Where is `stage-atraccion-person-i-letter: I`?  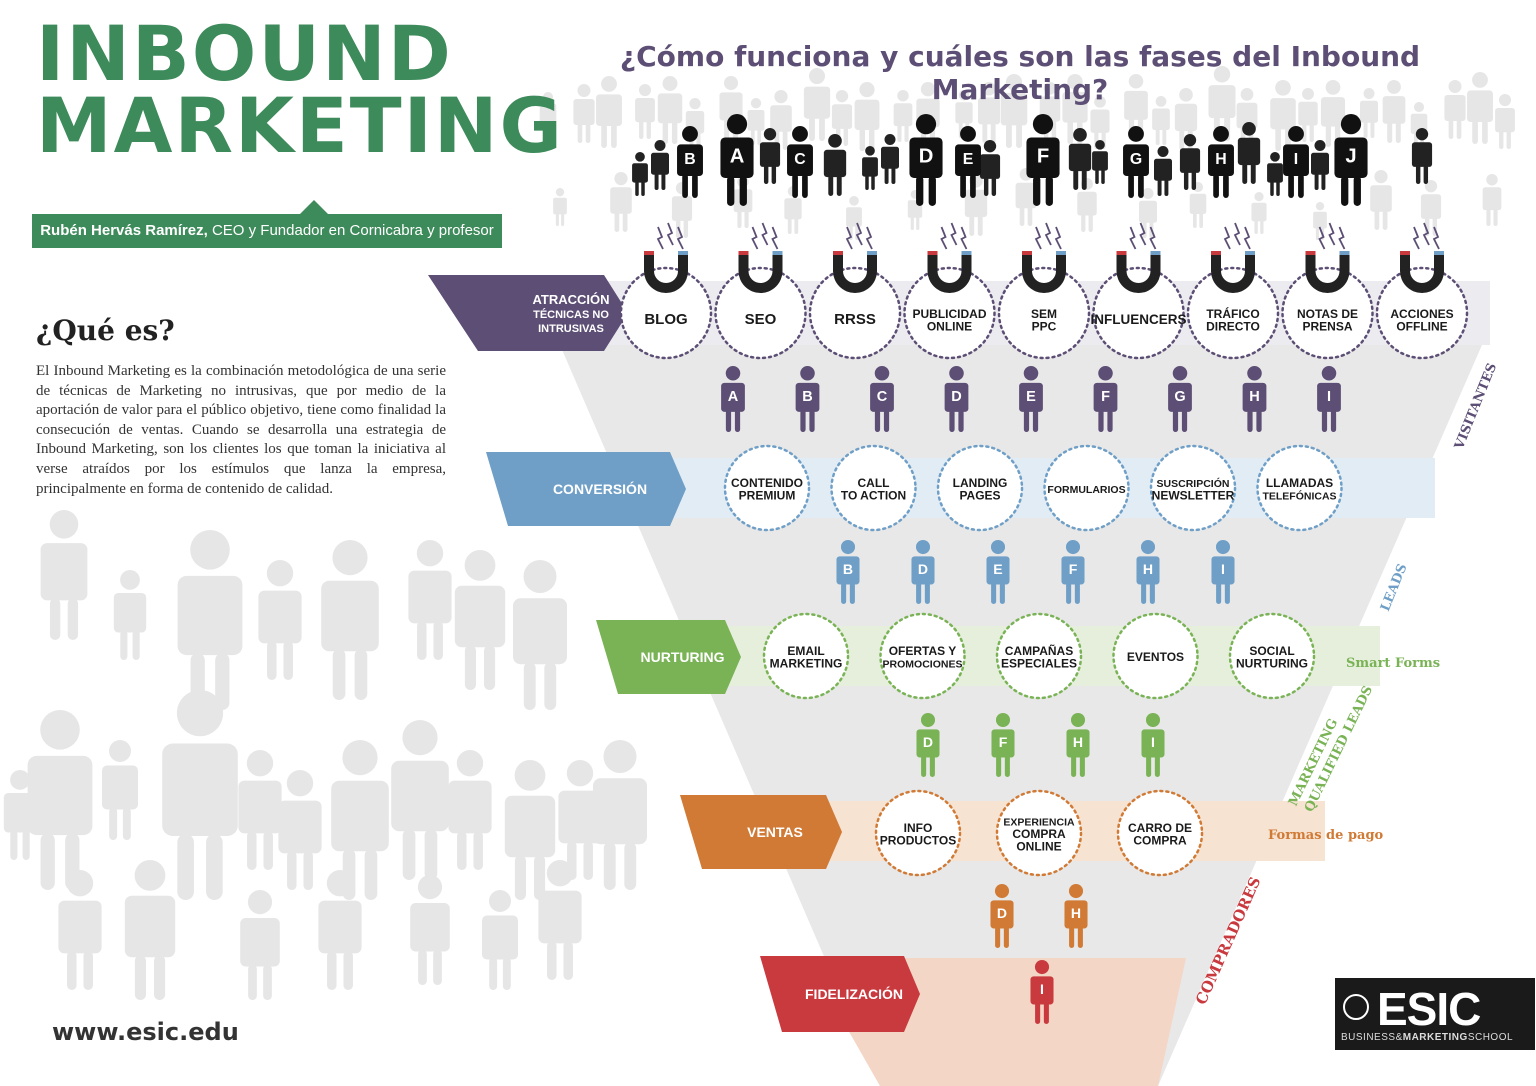
stage-atraccion-person-i-letter: I is located at coordinates (1329, 397).